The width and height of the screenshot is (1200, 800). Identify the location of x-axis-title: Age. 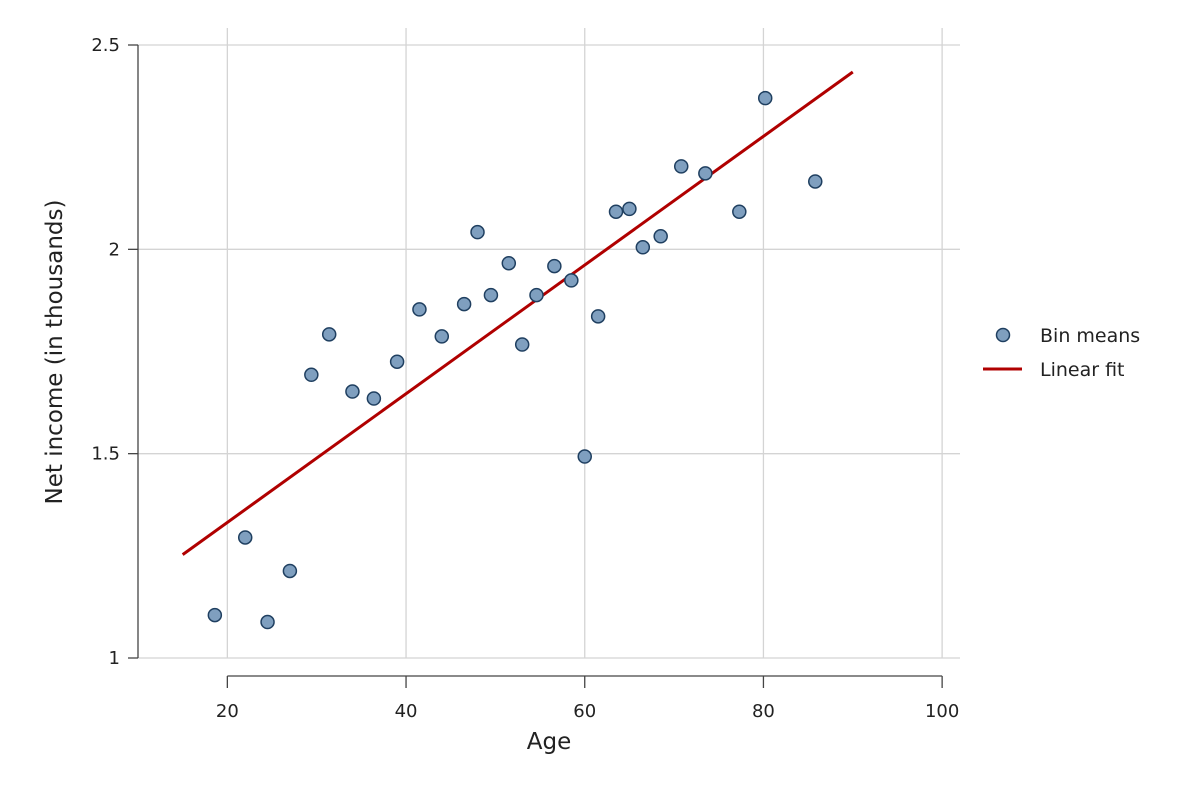
(549, 742).